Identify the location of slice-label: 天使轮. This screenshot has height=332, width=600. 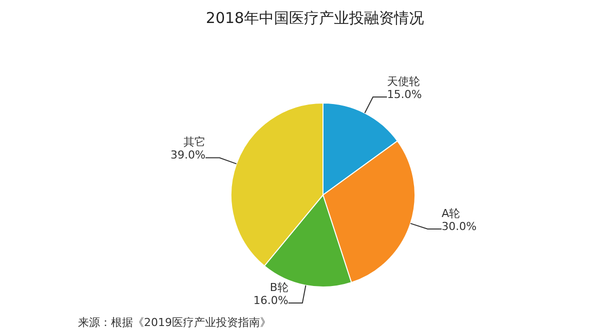
(403, 81).